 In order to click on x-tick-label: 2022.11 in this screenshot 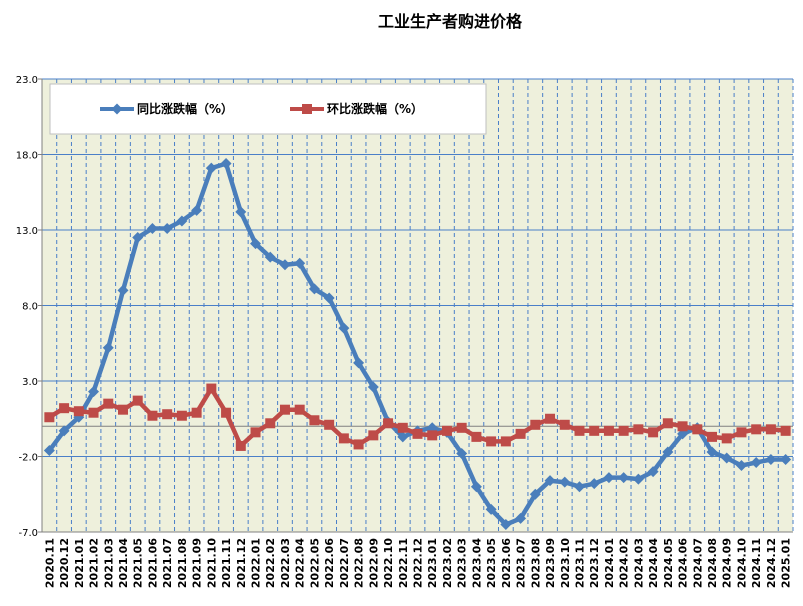, I will do `click(403, 563)`.